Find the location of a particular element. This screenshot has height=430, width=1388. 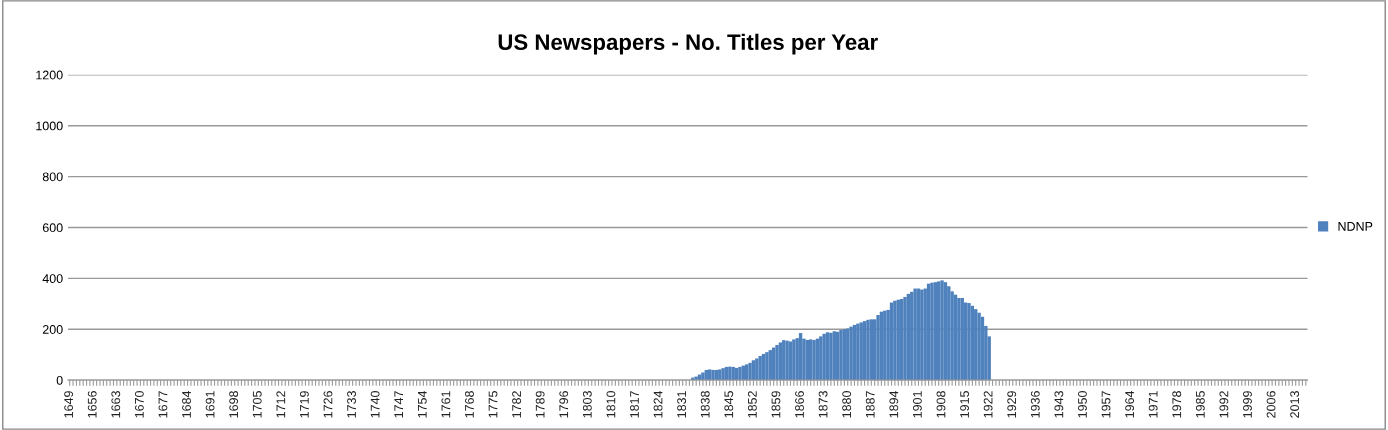

x-tick-label: 1929 is located at coordinates (1012, 404).